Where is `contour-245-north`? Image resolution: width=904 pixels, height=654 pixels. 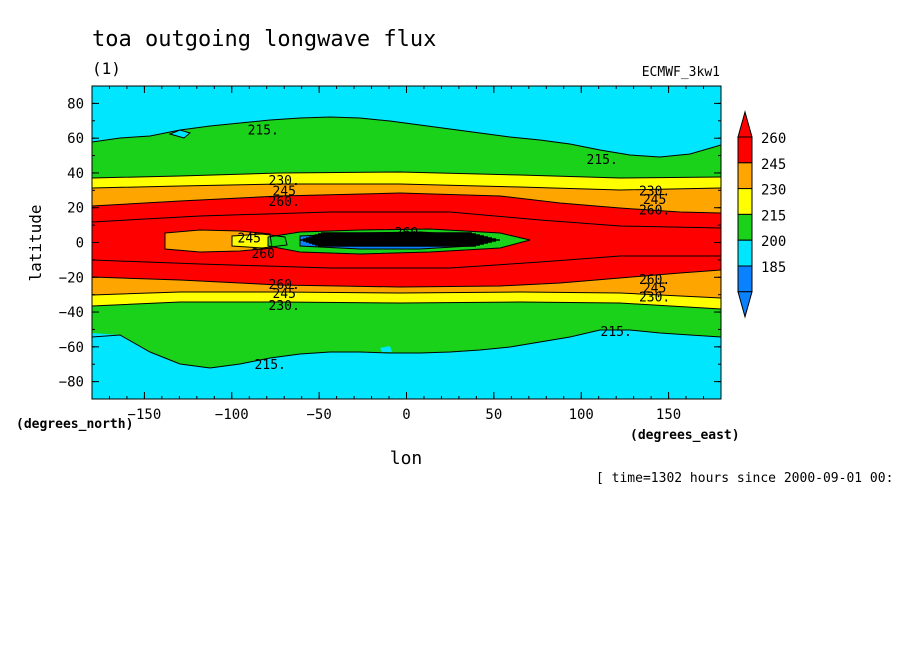
contour-245-north is located at coordinates (406, 187).